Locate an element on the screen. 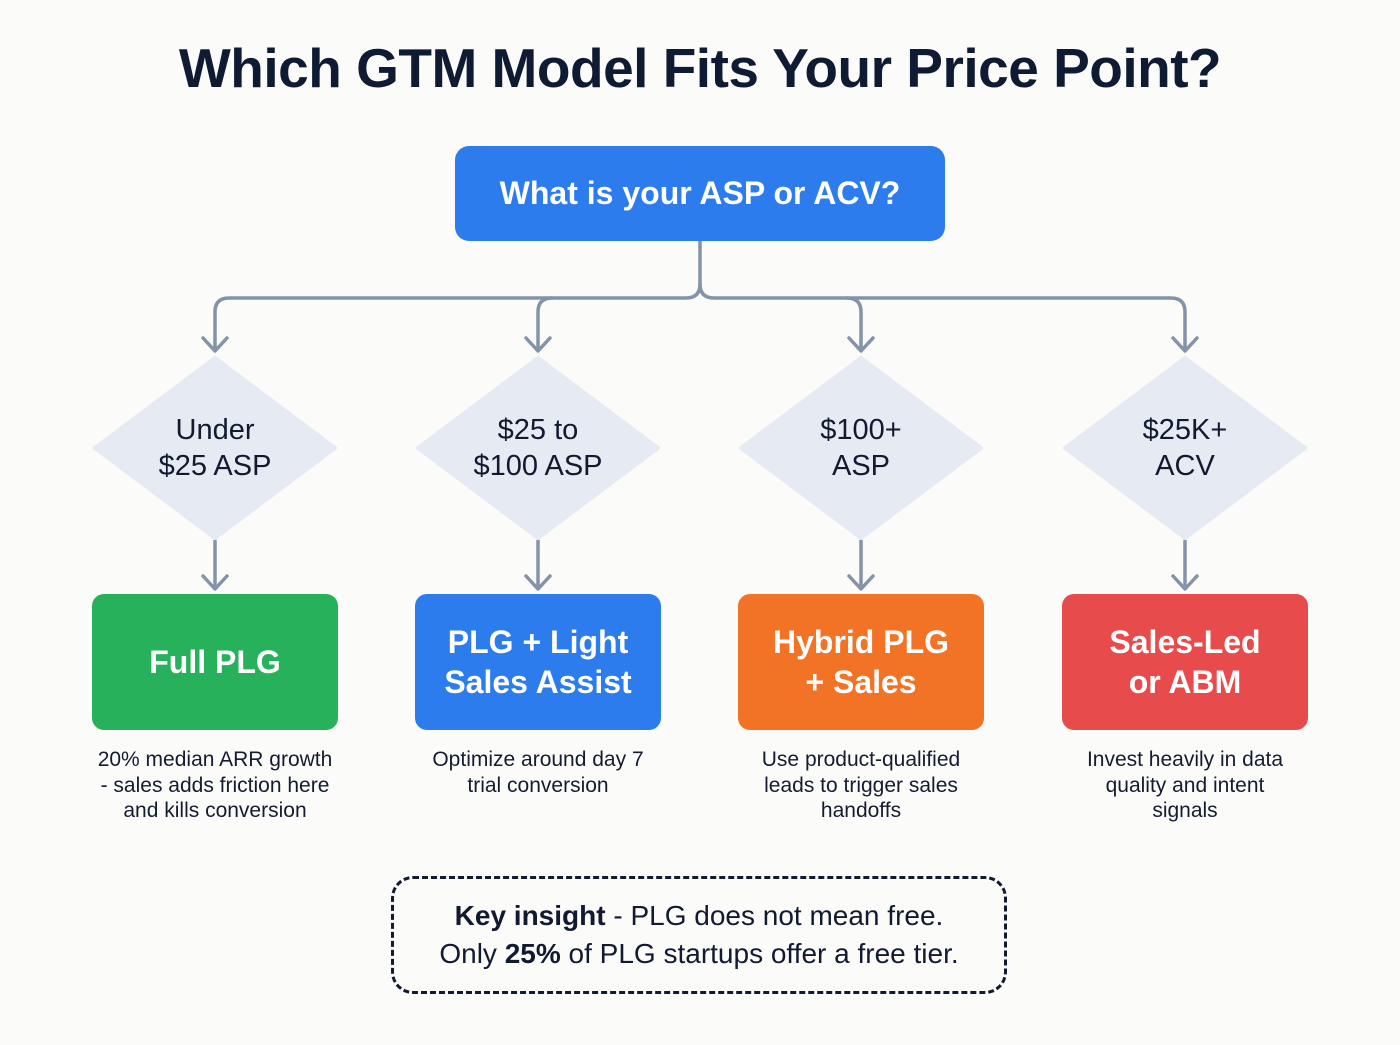 The height and width of the screenshot is (1045, 1400). condition-line-1: Under is located at coordinates (215, 430).